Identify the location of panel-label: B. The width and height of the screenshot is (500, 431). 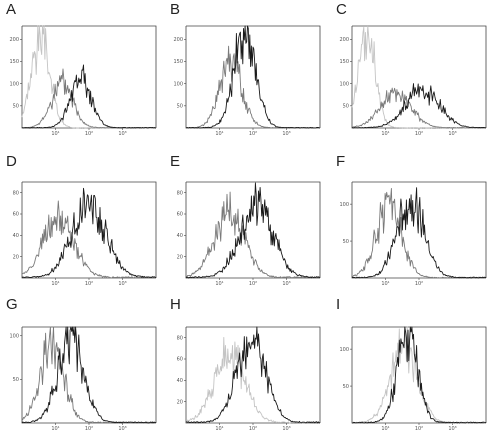
(175, 9).